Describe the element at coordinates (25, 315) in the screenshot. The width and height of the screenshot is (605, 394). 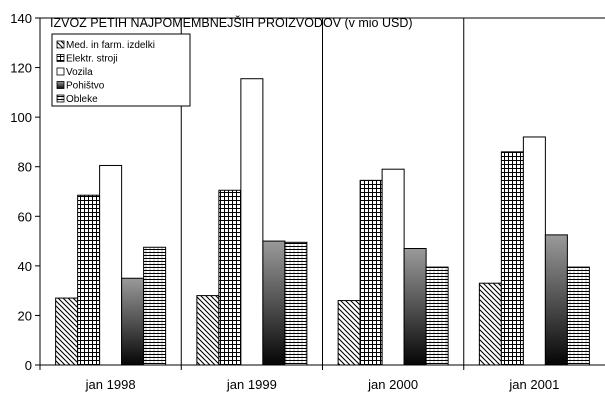
I see `y-tick-label: 20` at that location.